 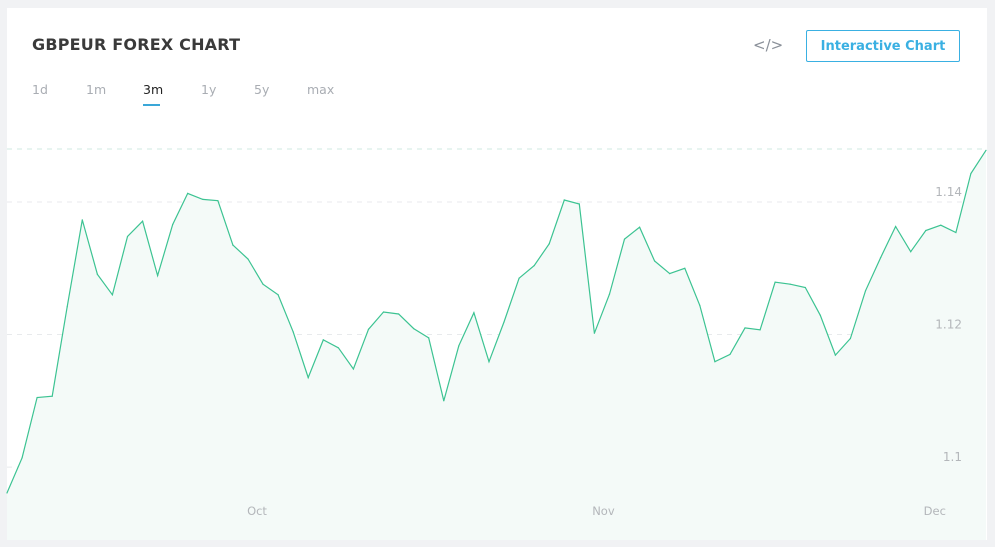 I want to click on code-icon: </>, so click(x=768, y=45).